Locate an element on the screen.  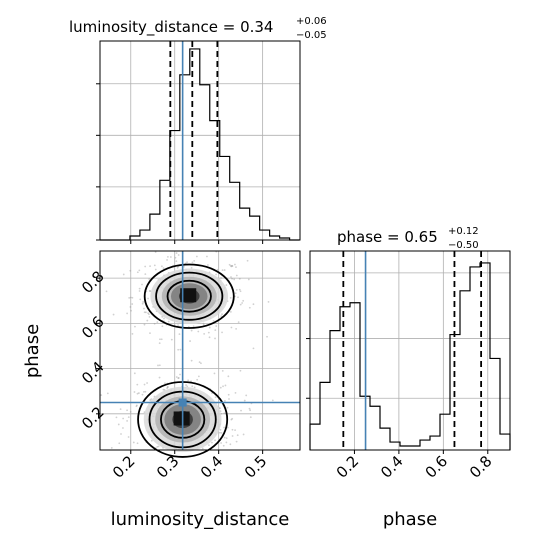
panel-frame-phase is located at coordinates (410, 350).